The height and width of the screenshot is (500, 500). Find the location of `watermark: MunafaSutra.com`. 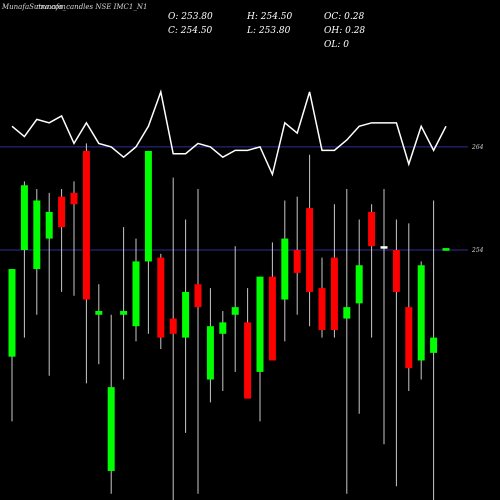

watermark: MunafaSutra.com is located at coordinates (33, 7).